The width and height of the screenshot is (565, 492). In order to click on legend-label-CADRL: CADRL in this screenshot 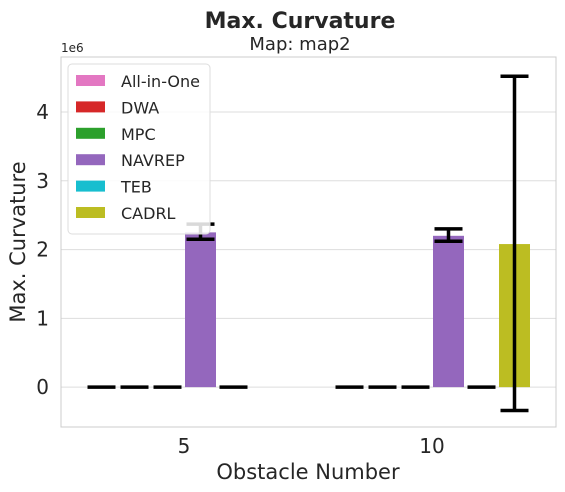, I will do `click(148, 213)`.